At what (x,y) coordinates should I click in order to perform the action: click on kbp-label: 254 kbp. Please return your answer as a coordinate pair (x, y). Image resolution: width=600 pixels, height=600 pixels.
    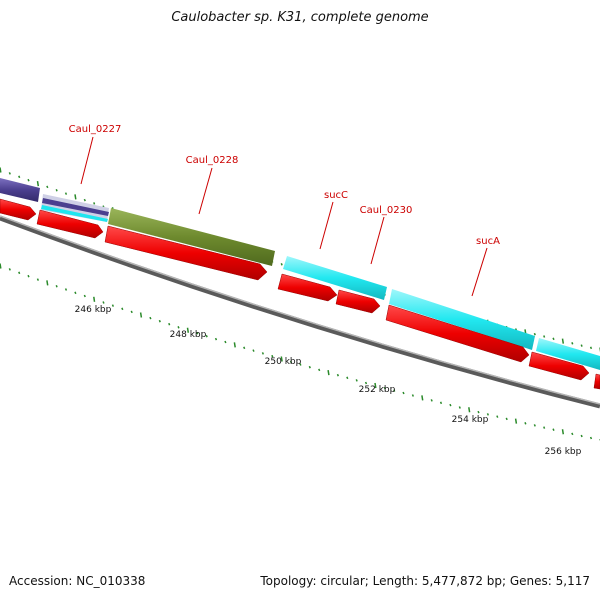
    Looking at the image, I should click on (470, 420).